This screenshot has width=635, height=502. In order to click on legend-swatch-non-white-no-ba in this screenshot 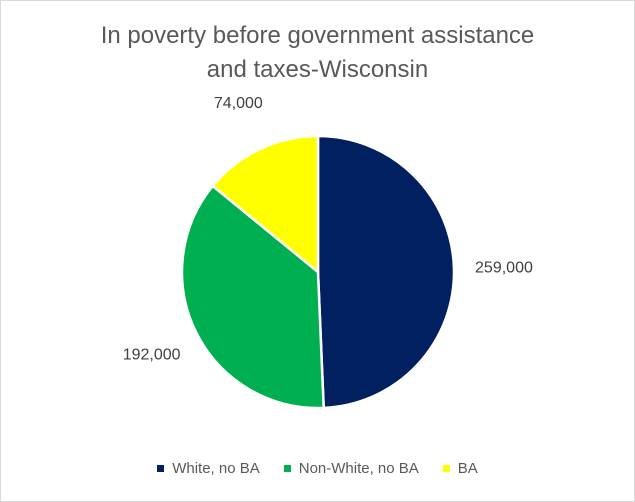, I will do `click(287, 468)`.